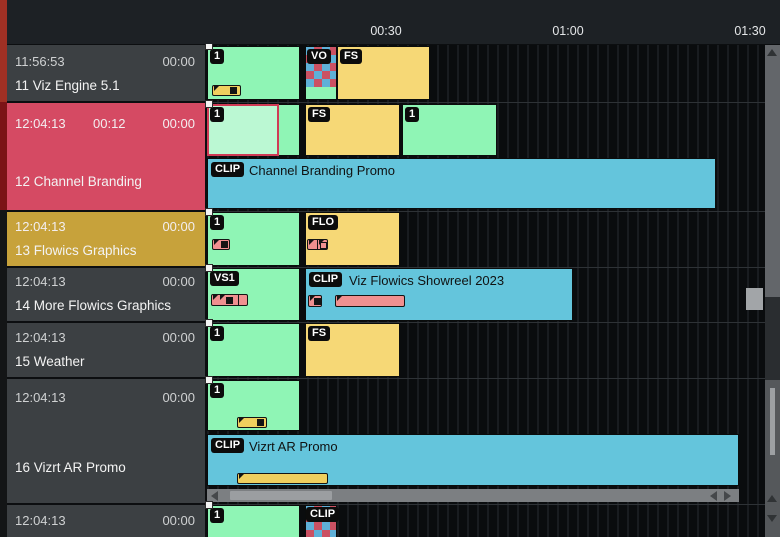 The image size is (780, 537). Describe the element at coordinates (322, 170) in the screenshot. I see `clip-title: Channel Branding Promo` at that location.